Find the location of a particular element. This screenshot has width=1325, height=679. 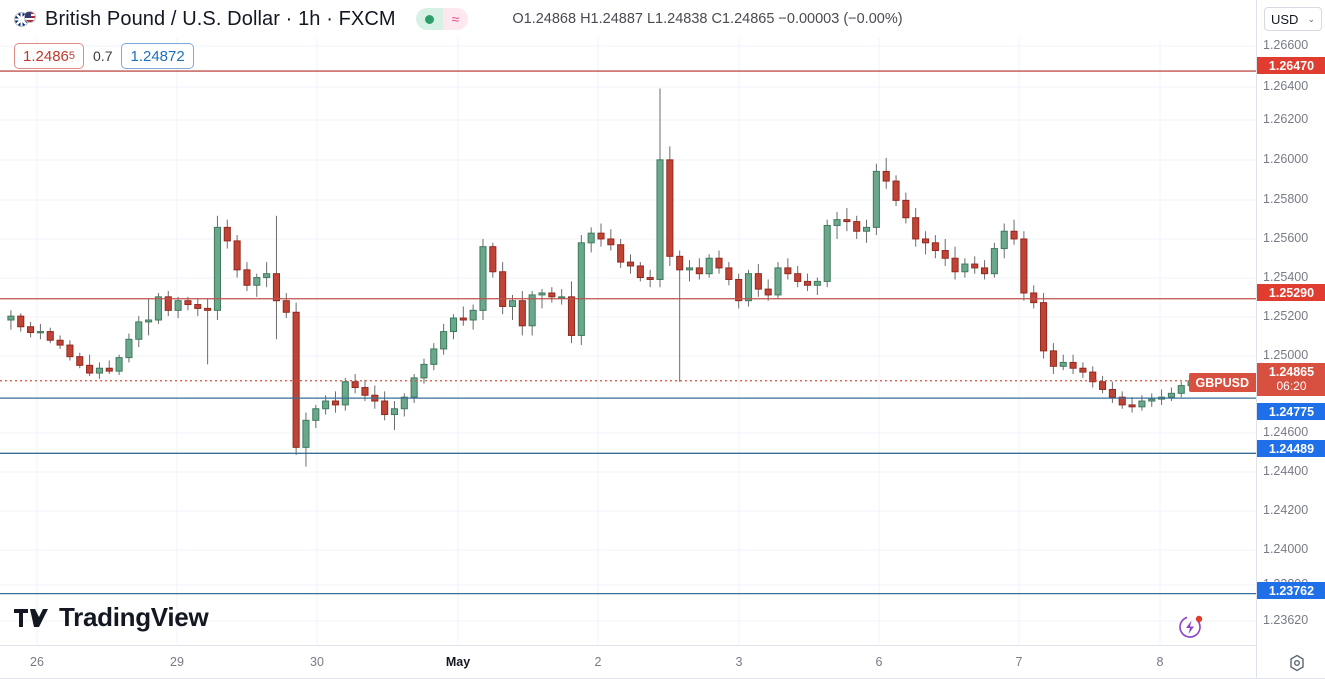

current-price-tag: 1.24865 06:20 is located at coordinates (1291, 379).